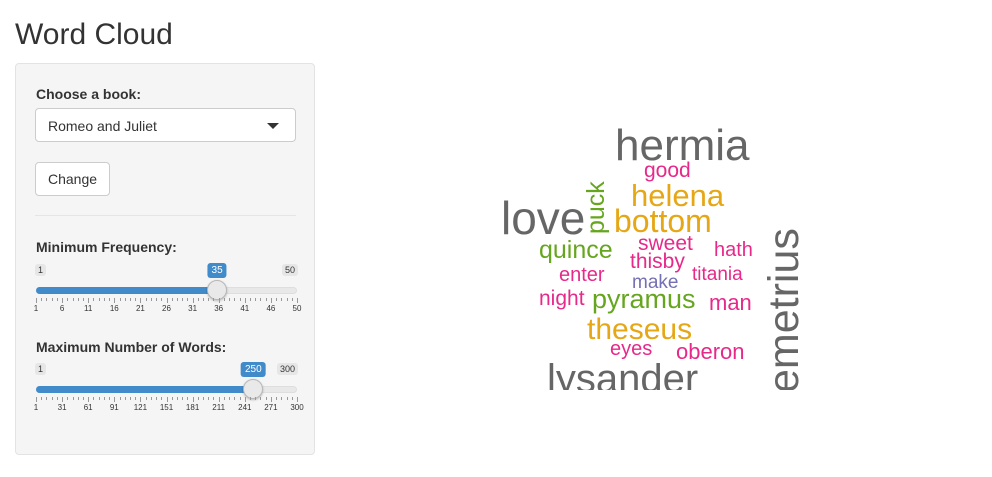  What do you see at coordinates (271, 308) in the screenshot?
I see `slider-tick-label: 46` at bounding box center [271, 308].